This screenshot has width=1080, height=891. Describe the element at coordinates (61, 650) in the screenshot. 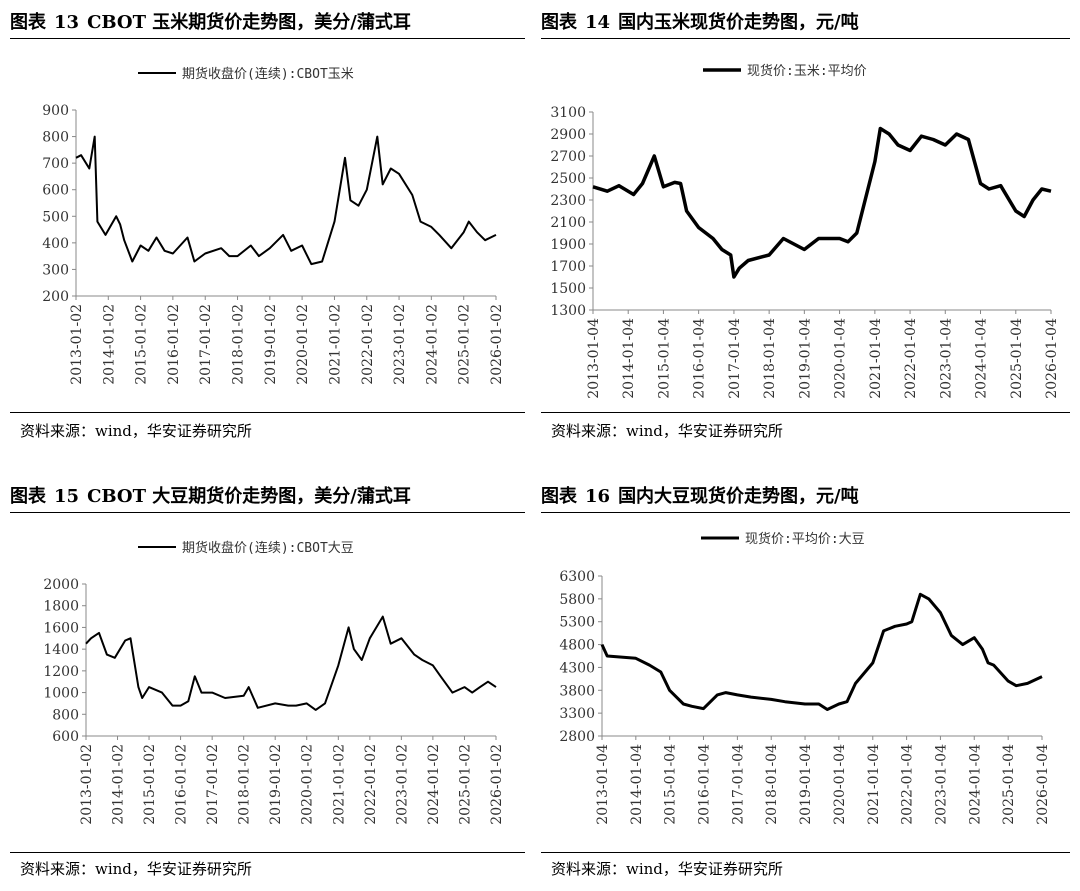

I see `y-tick-label: 1400` at that location.